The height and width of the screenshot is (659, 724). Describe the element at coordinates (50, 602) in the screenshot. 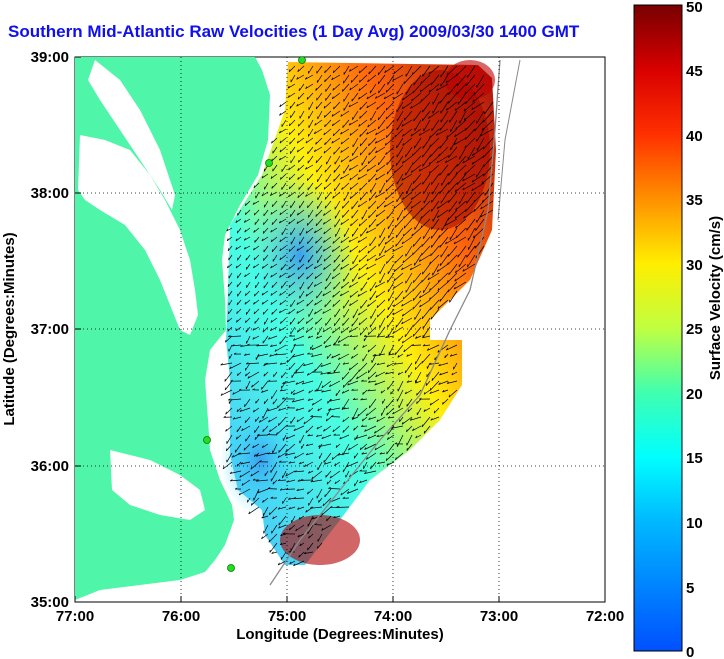

I see `y-tick-label: 35:00` at that location.